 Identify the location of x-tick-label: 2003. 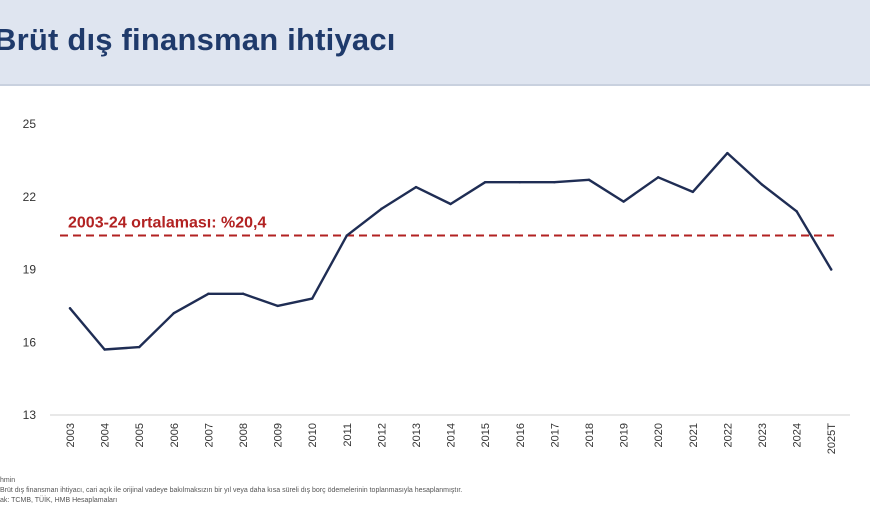
(71, 435).